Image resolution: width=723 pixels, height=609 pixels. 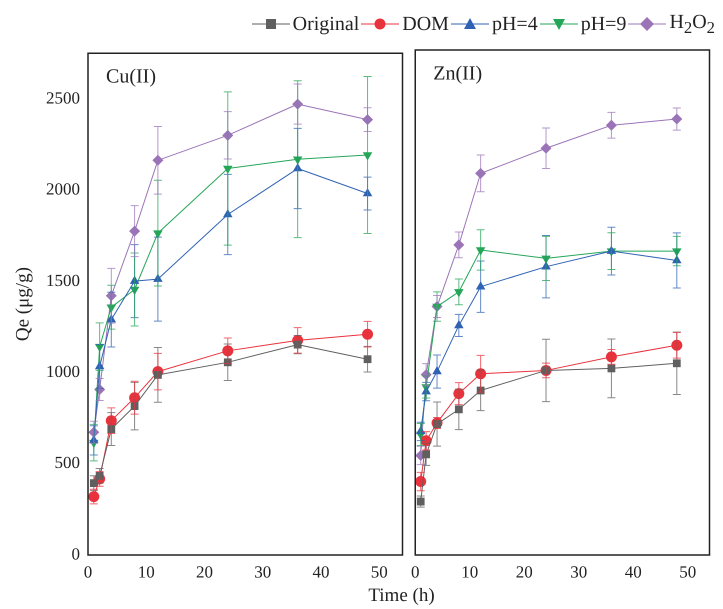 I want to click on x-axis-title: Time (h), so click(x=401, y=596).